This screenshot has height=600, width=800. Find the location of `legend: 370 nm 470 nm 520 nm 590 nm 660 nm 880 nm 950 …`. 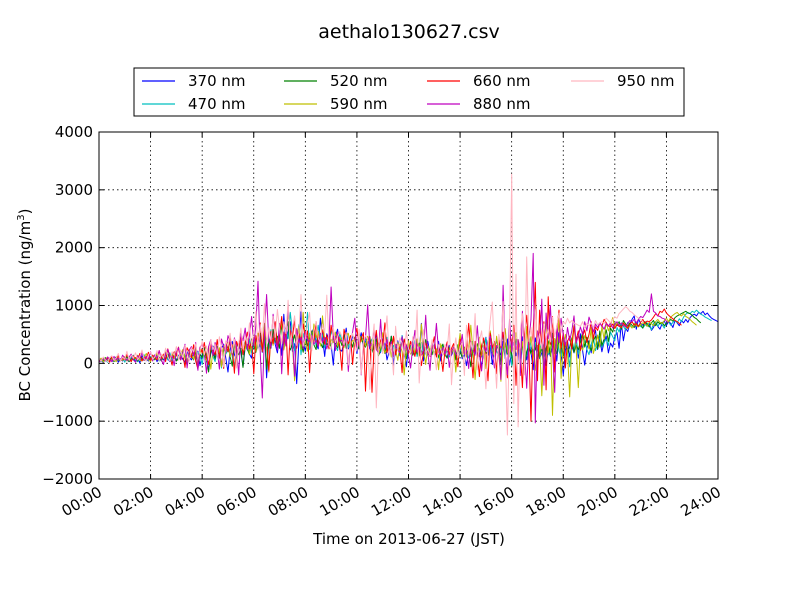

legend: 370 nm 470 nm 520 nm 590 nm 660 nm 880 nm 950 … is located at coordinates (409, 92).